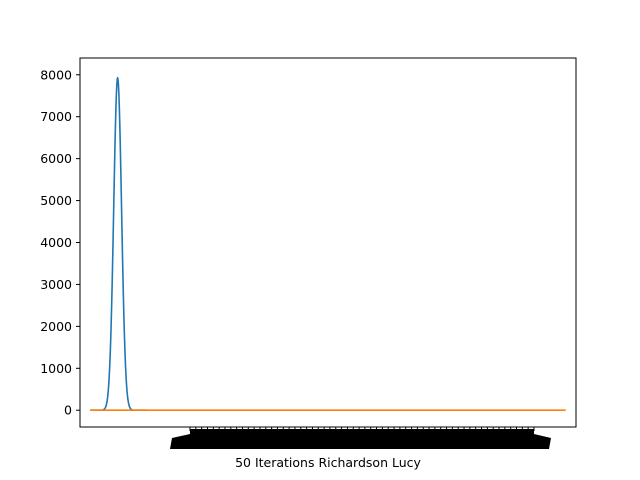 The width and height of the screenshot is (640, 480). Describe the element at coordinates (56, 284) in the screenshot. I see `y-tick-label: 3000` at that location.